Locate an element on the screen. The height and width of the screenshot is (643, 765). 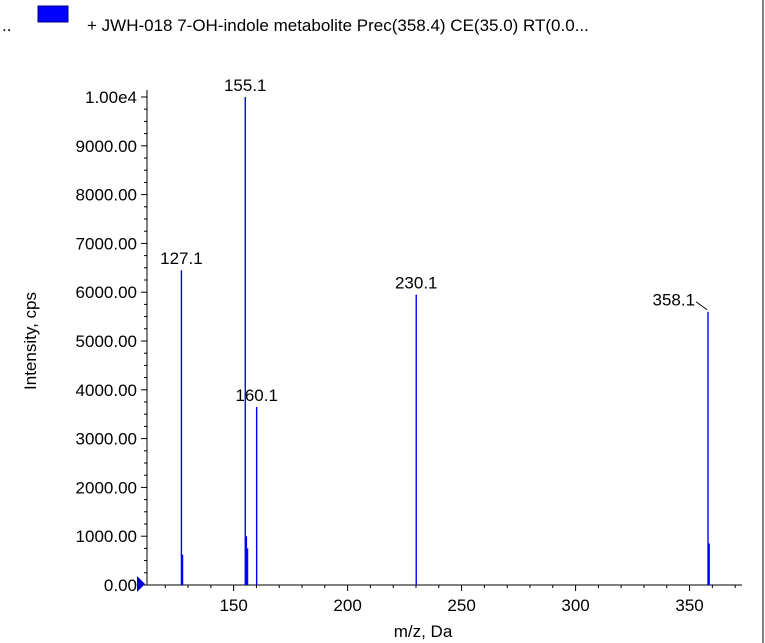
y-tick-label: 0.00 is located at coordinates (120, 585).